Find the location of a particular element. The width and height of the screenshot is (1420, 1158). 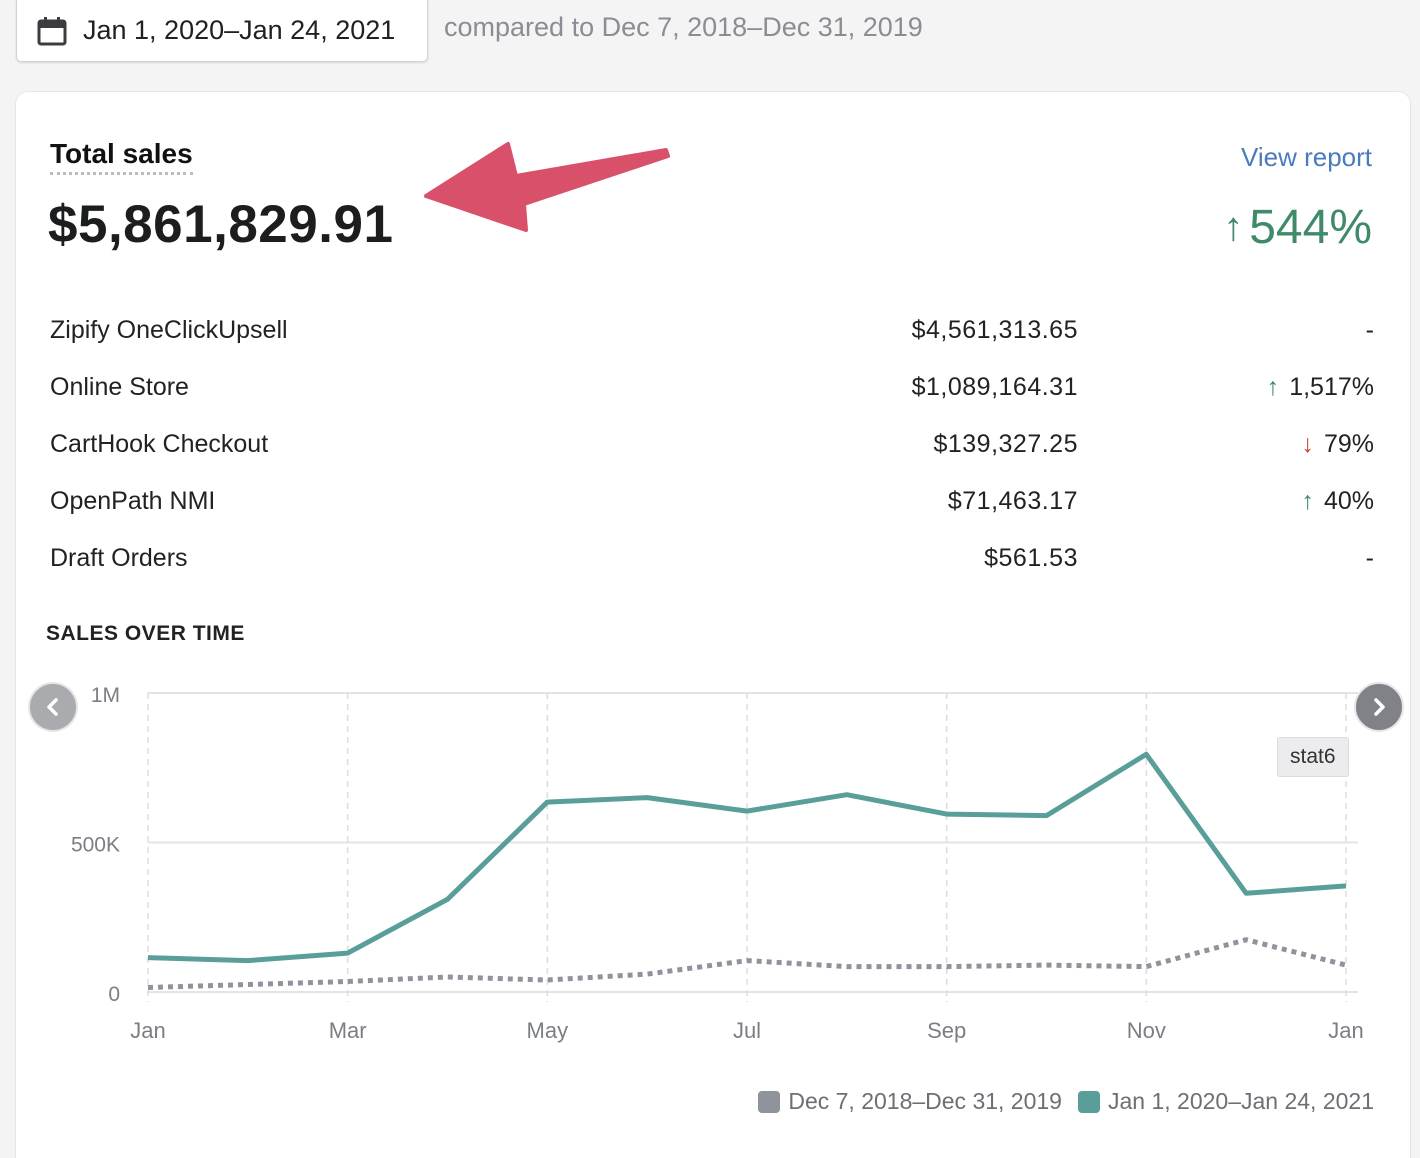

x-tick-label: Jul is located at coordinates (747, 1030).